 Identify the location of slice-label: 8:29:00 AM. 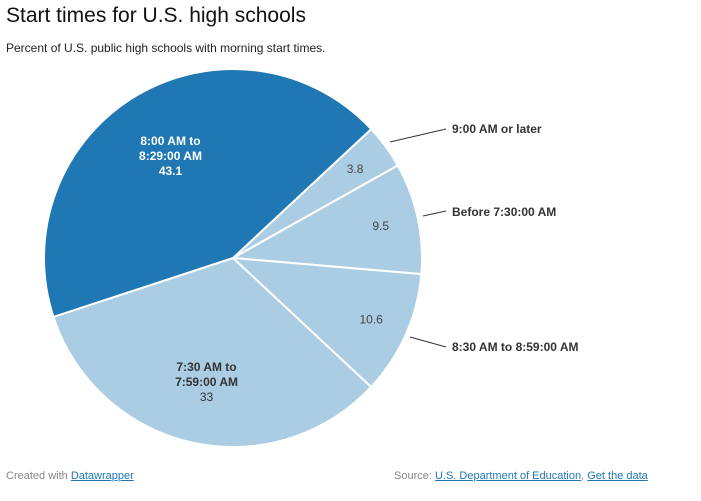
(170, 156).